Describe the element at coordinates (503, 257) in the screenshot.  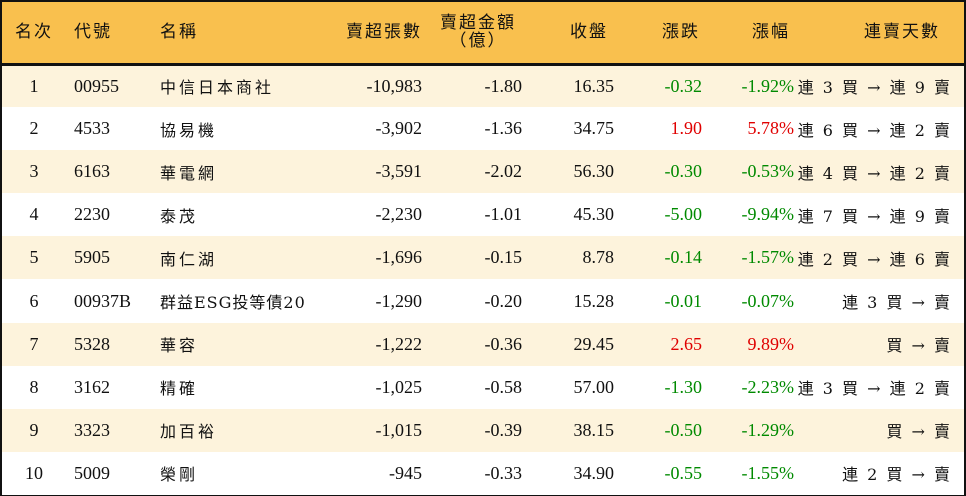
I see `cell-net-sell-amount: -0.15` at that location.